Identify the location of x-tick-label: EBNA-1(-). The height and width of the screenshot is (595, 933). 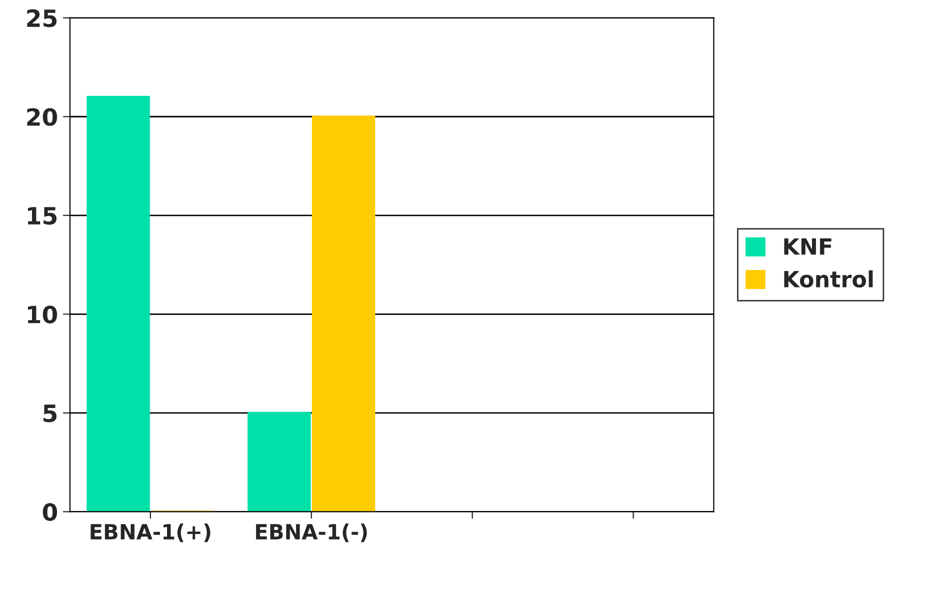
(311, 533).